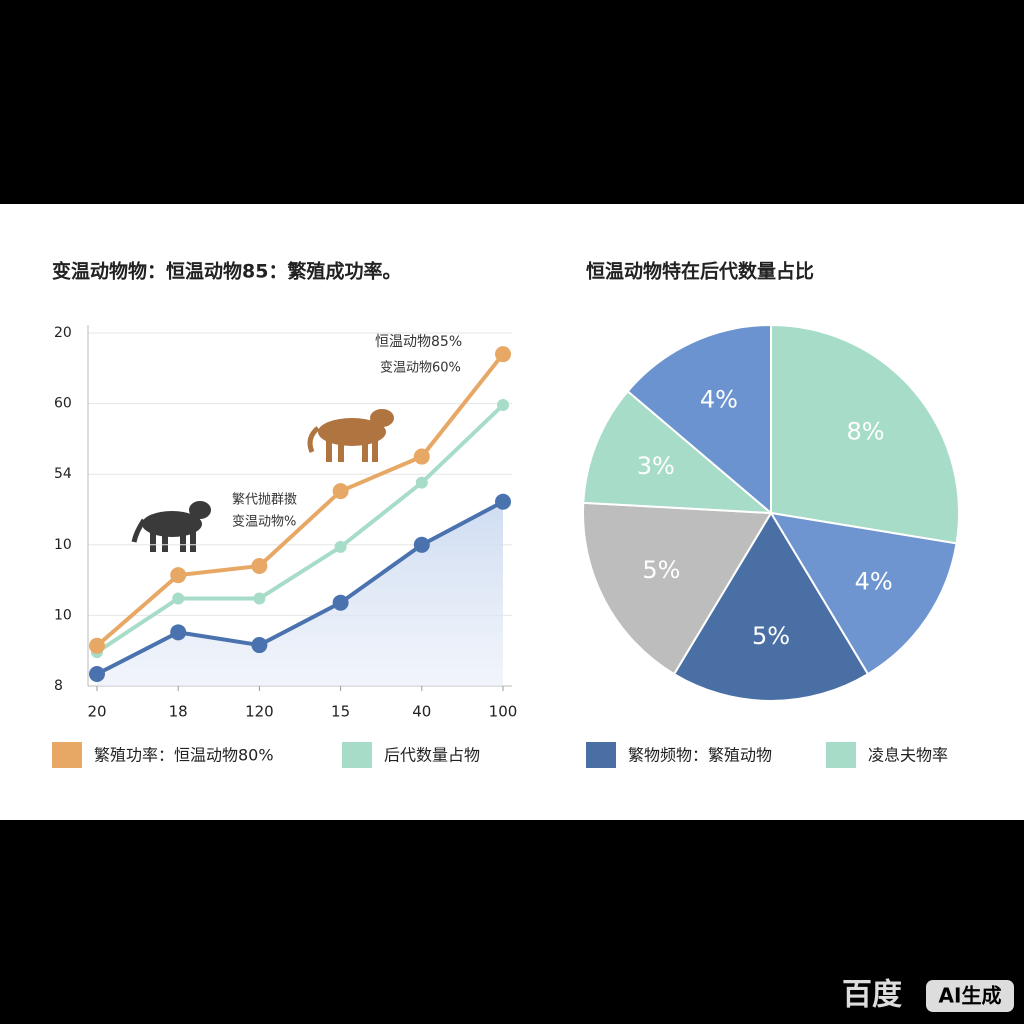  What do you see at coordinates (503, 712) in the screenshot?
I see `x-tick-label: 100` at bounding box center [503, 712].